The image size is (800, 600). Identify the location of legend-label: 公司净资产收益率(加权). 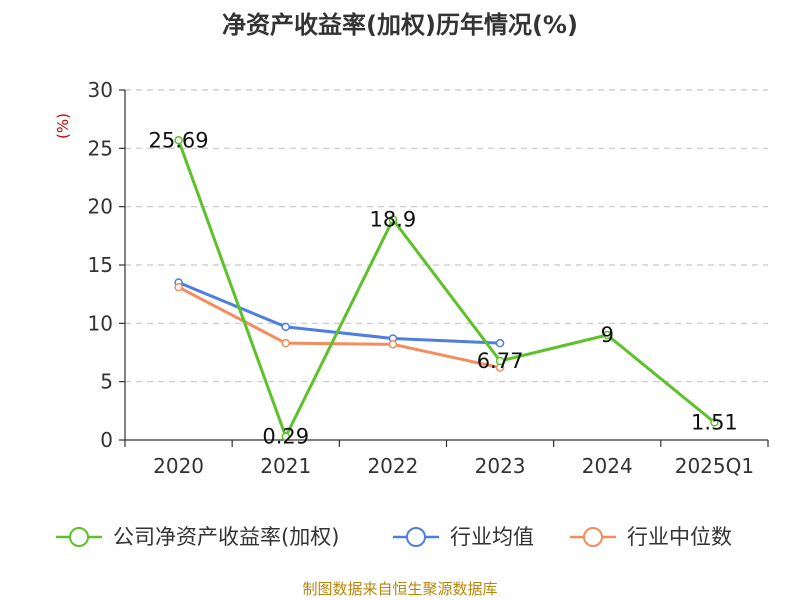
(226, 537).